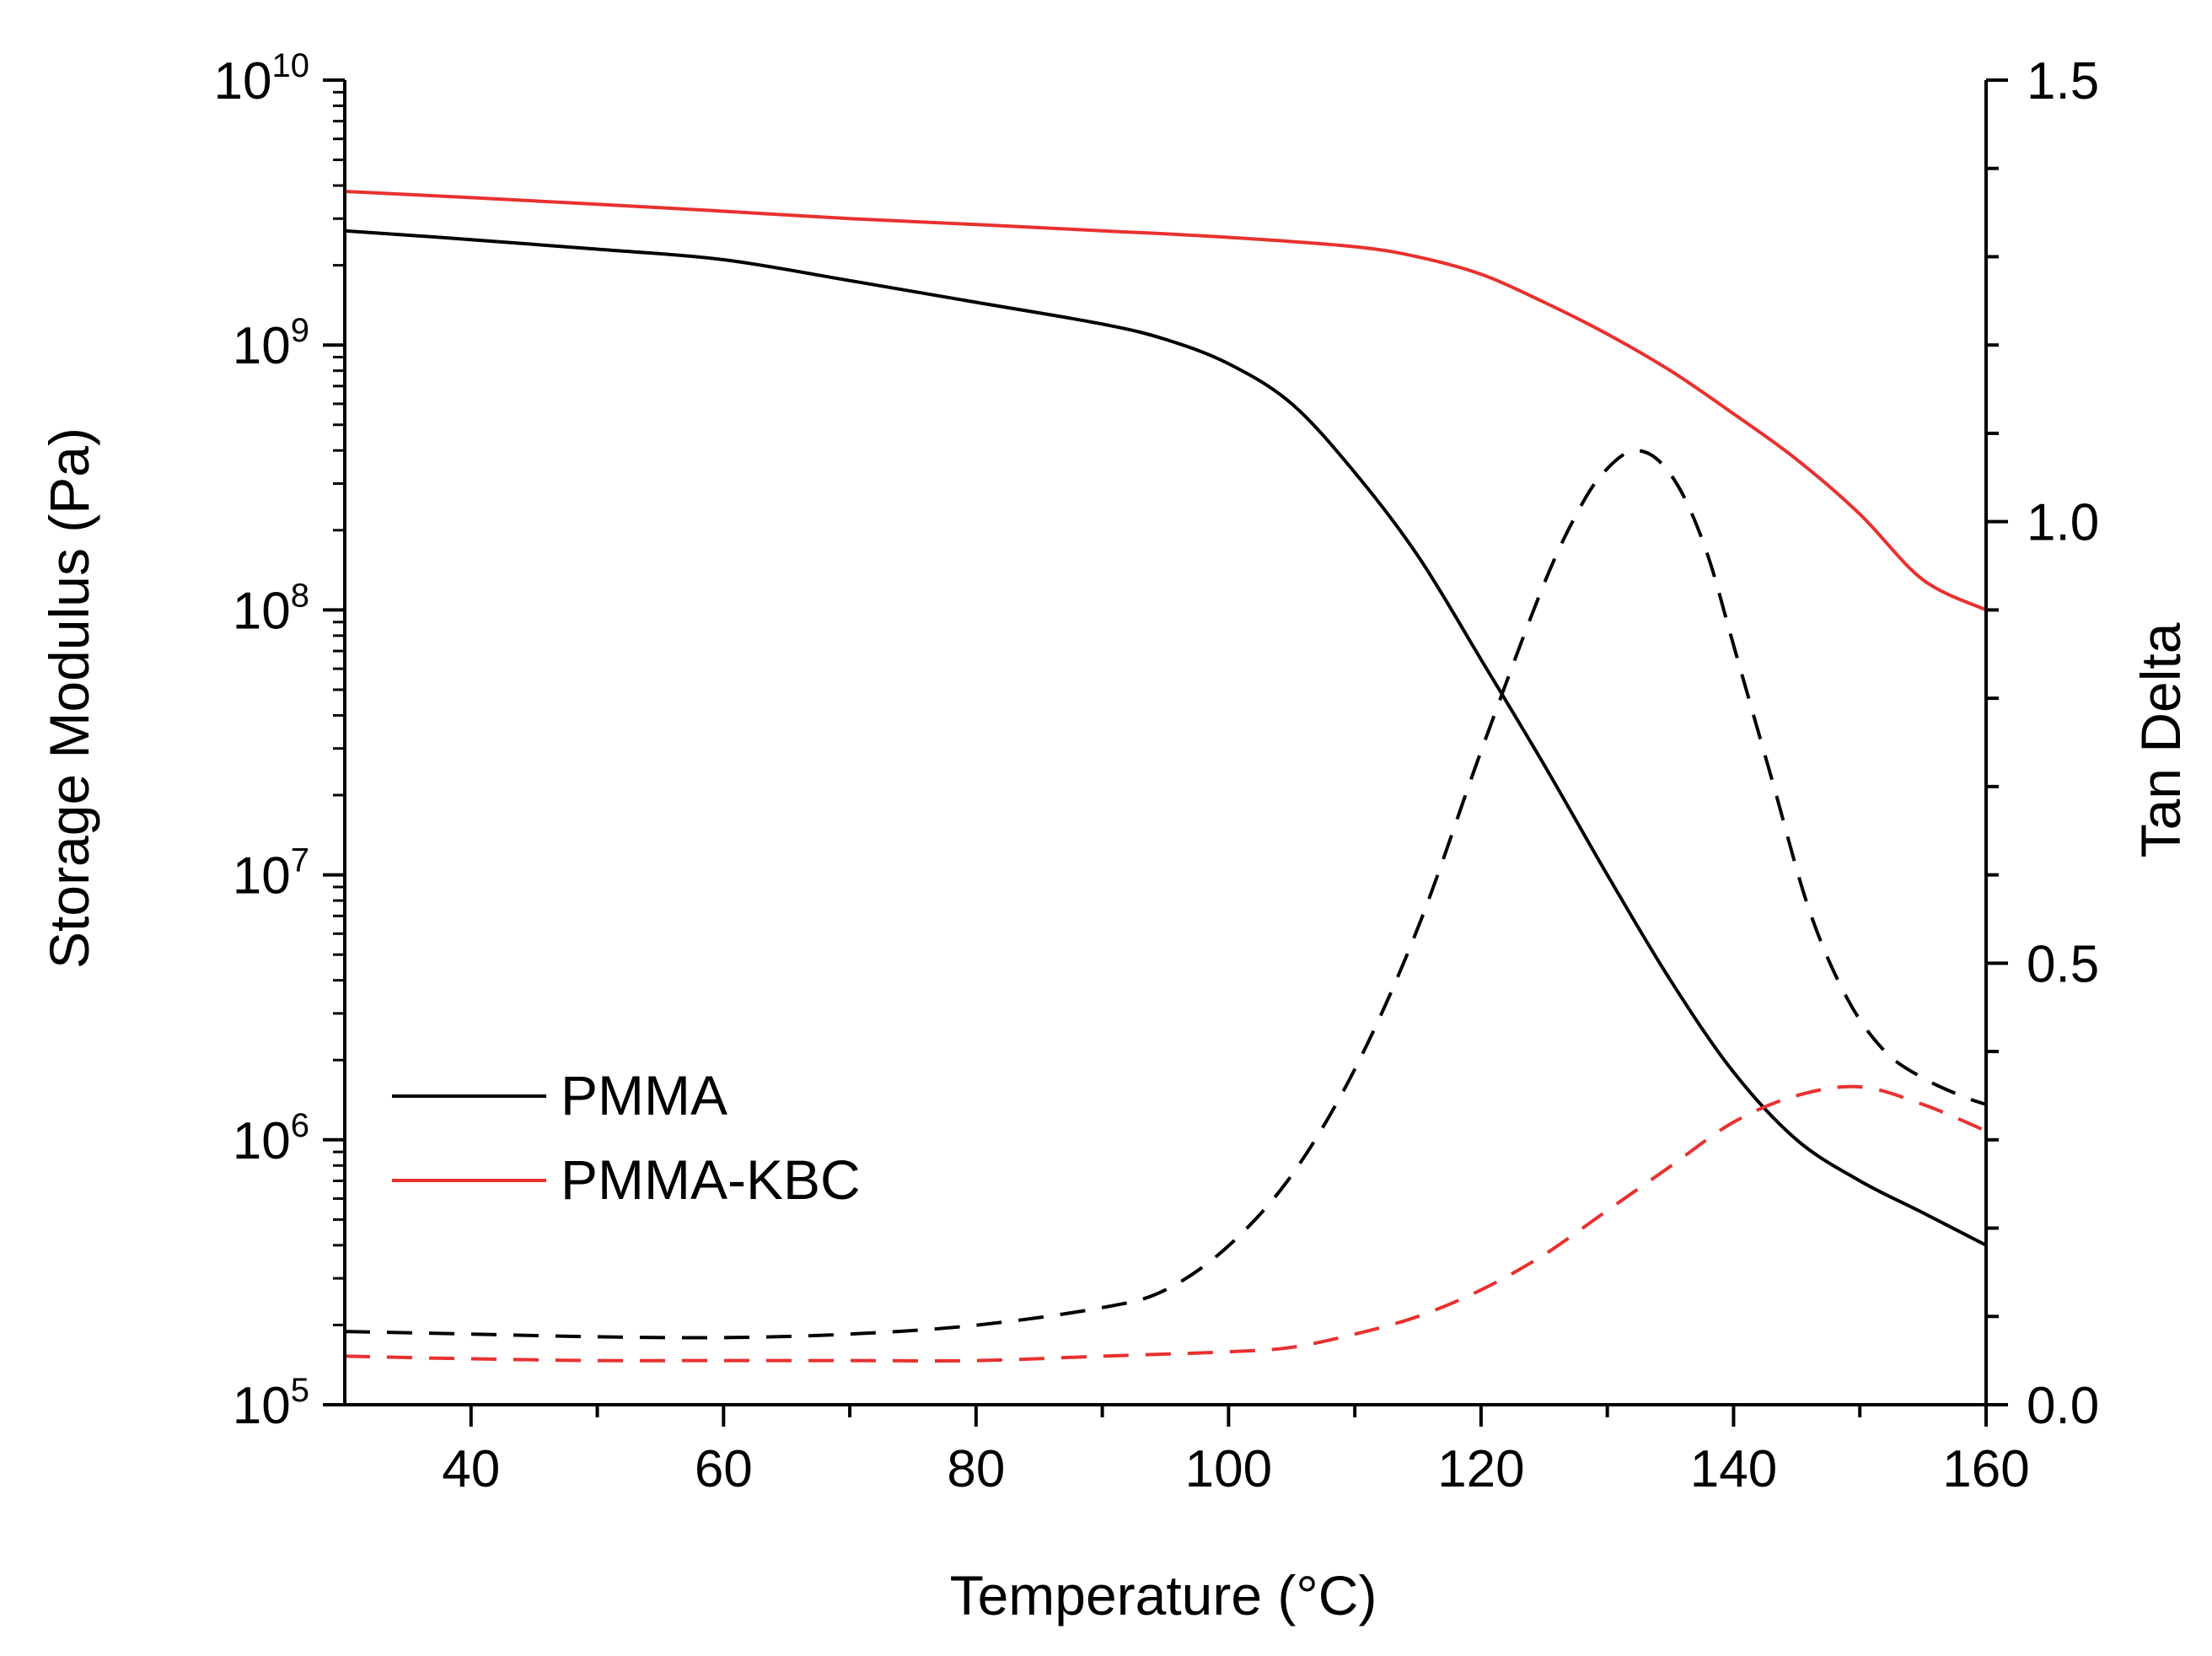  What do you see at coordinates (471, 1469) in the screenshot?
I see `x-tick-label-40: 40` at bounding box center [471, 1469].